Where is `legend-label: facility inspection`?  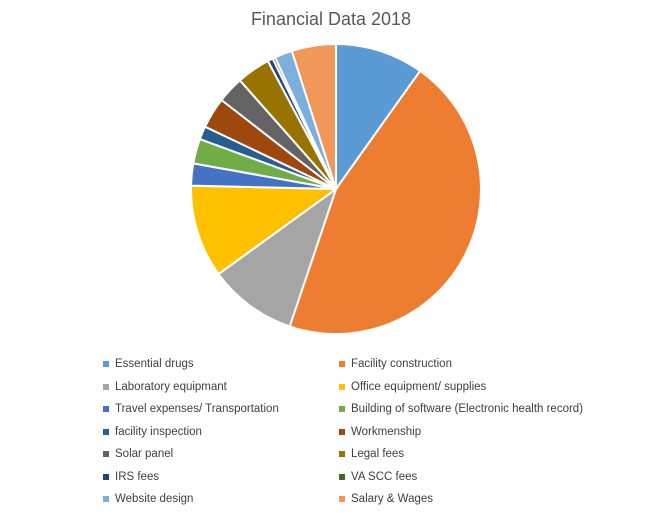
legend-label: facility inspection is located at coordinates (158, 431).